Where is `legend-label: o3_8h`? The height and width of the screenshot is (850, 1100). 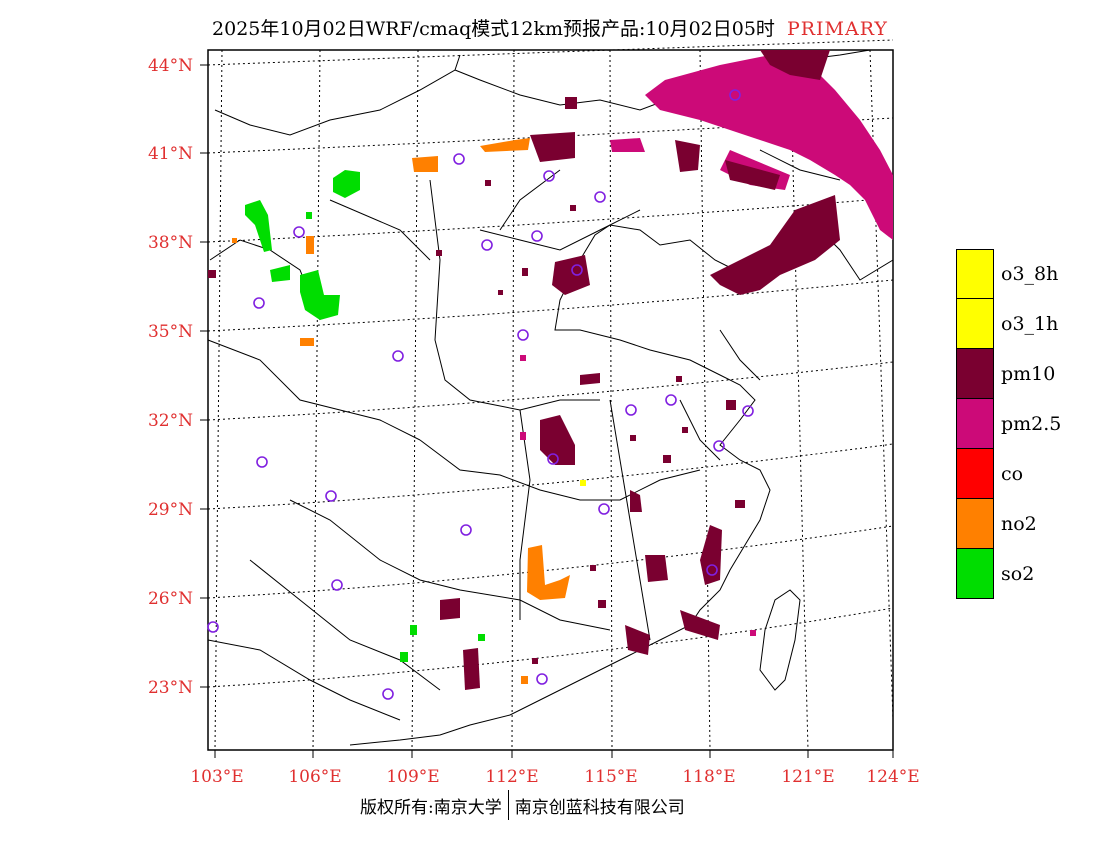
legend-label: o3_8h is located at coordinates (1030, 274).